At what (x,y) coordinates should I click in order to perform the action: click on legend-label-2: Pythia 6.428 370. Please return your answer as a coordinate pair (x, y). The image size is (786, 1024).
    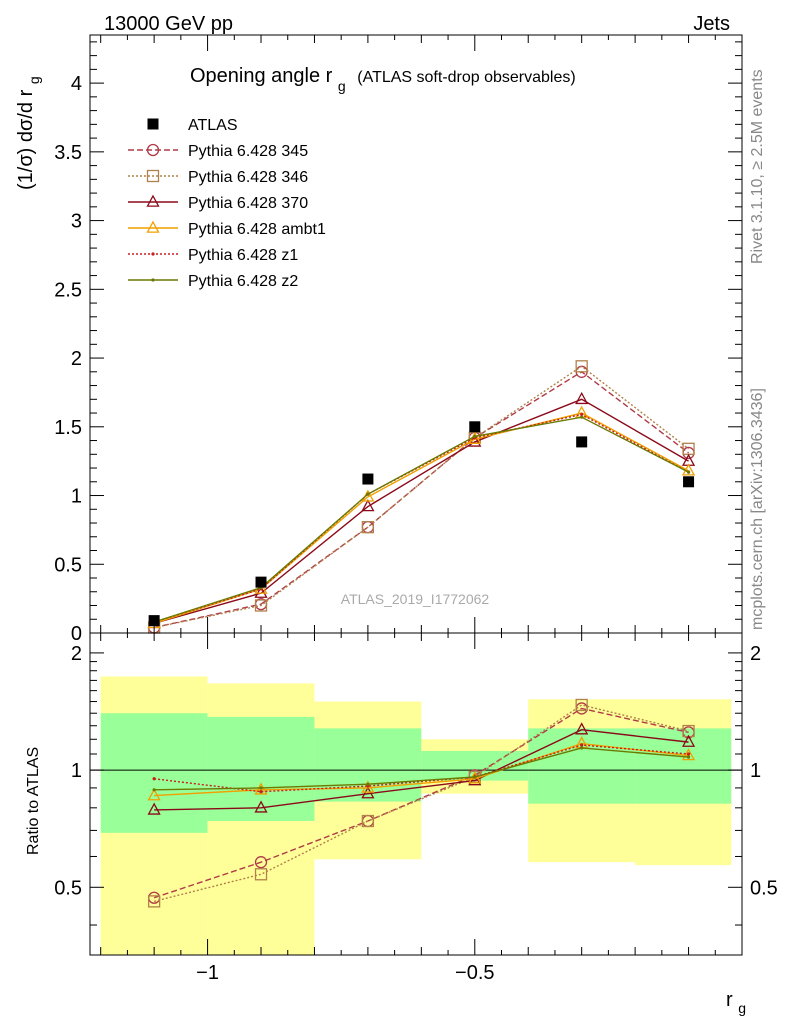
    Looking at the image, I should click on (248, 203).